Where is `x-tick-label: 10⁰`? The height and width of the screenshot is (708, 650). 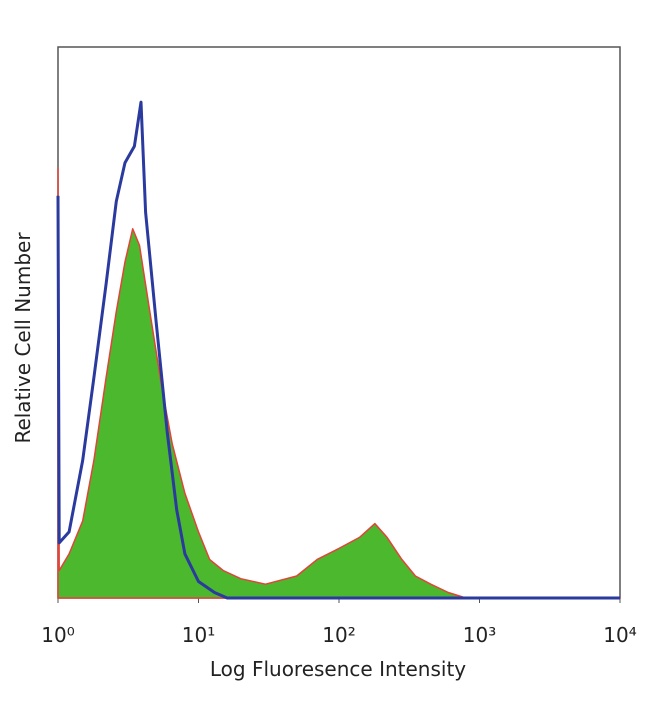
x-tick-label: 10⁰ is located at coordinates (57, 635).